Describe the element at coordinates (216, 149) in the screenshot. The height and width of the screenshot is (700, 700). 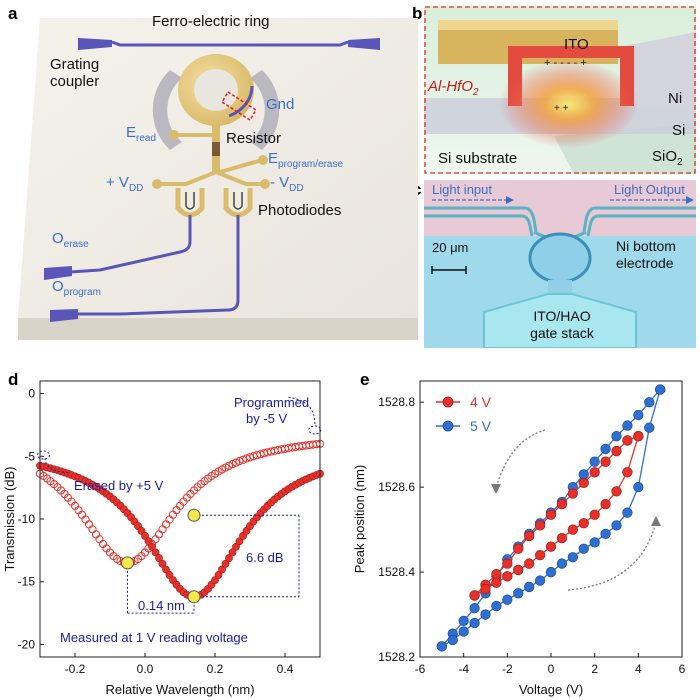
I see `resistor-element` at that location.